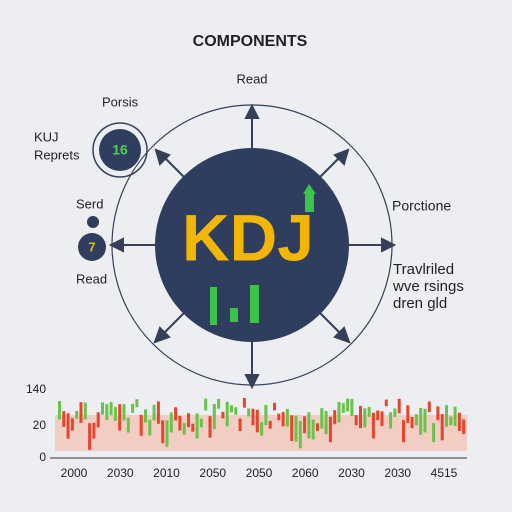 The height and width of the screenshot is (512, 512). Describe the element at coordinates (428, 286) in the screenshot. I see `label: wve rsings` at that location.